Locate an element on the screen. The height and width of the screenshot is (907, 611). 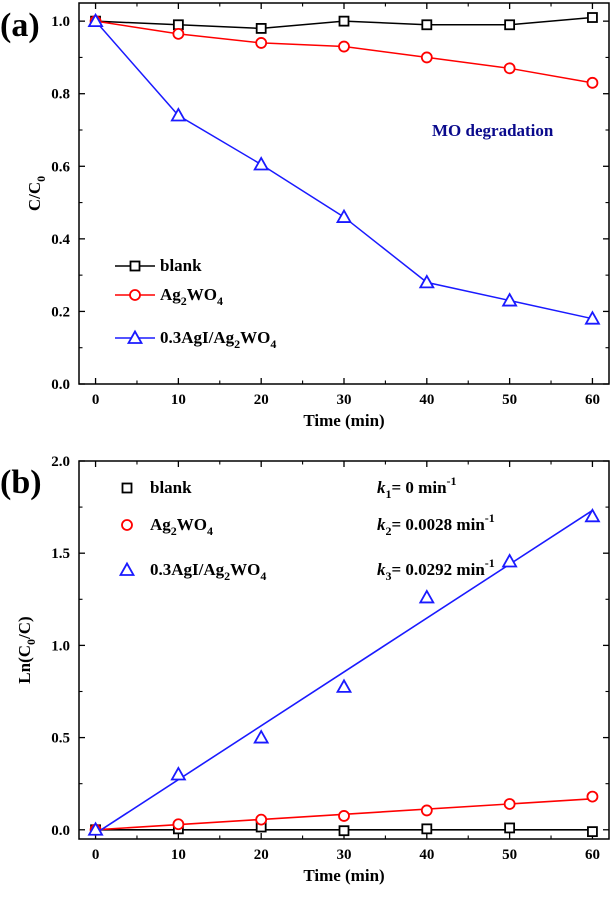
annotation: MO degradation is located at coordinates (493, 130).